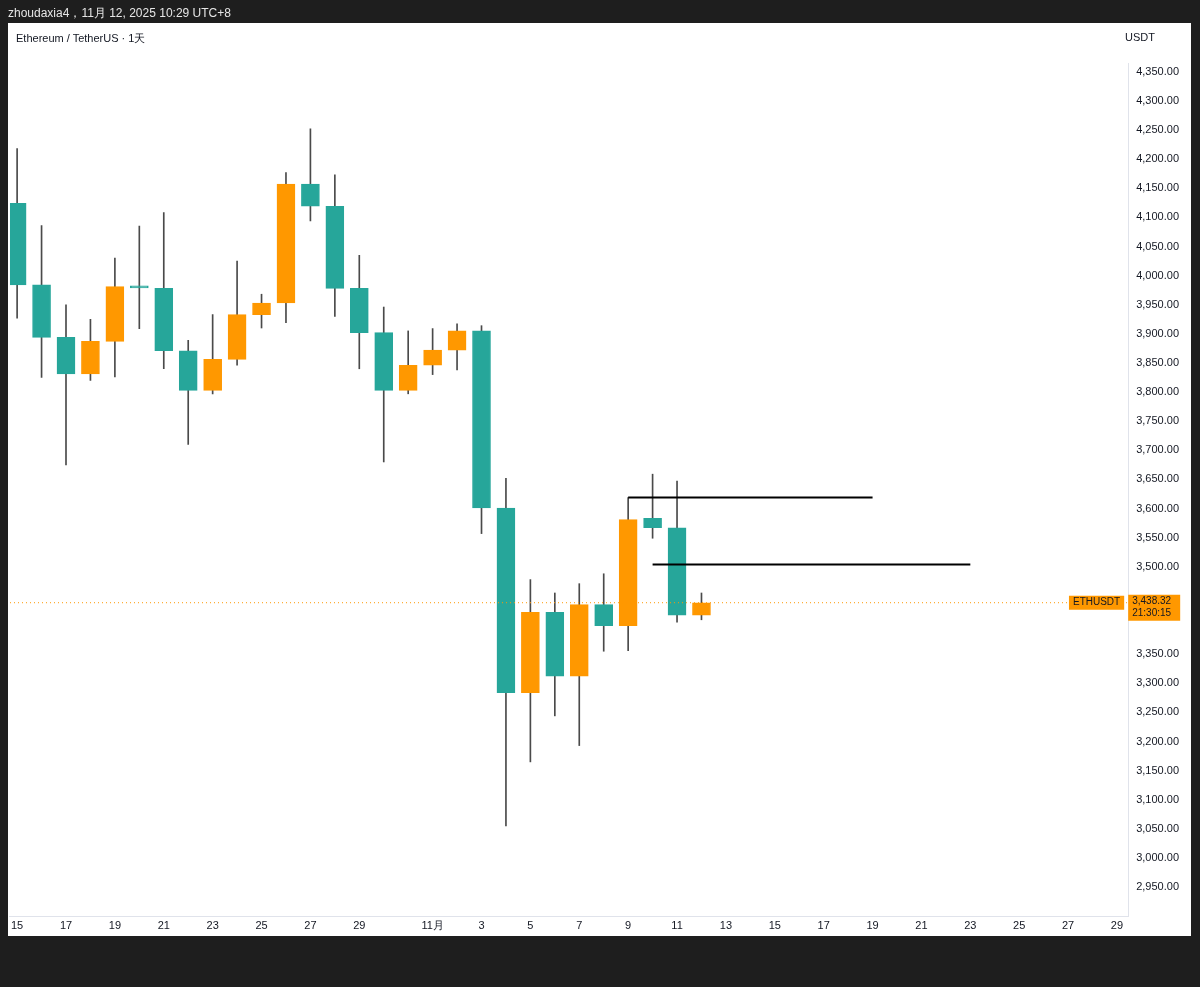 The width and height of the screenshot is (1200, 987). Describe the element at coordinates (726, 925) in the screenshot. I see `x-tick-label: 13` at that location.